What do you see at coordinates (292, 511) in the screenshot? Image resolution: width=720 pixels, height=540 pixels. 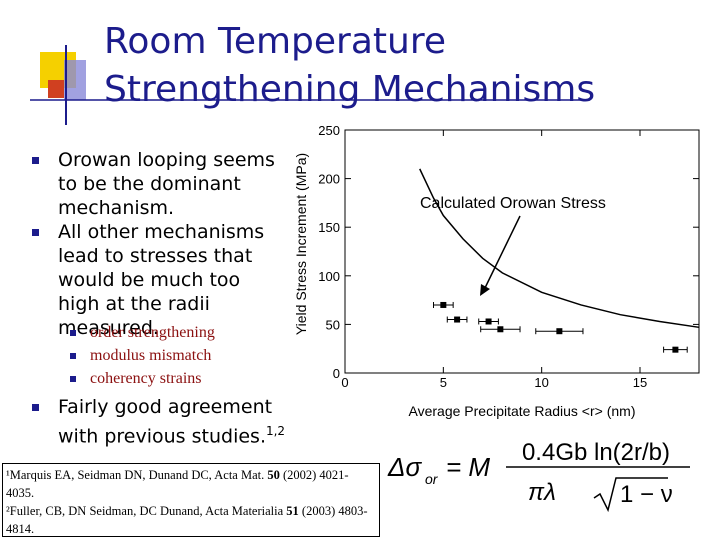 I see `ref-volume: 51` at bounding box center [292, 511].